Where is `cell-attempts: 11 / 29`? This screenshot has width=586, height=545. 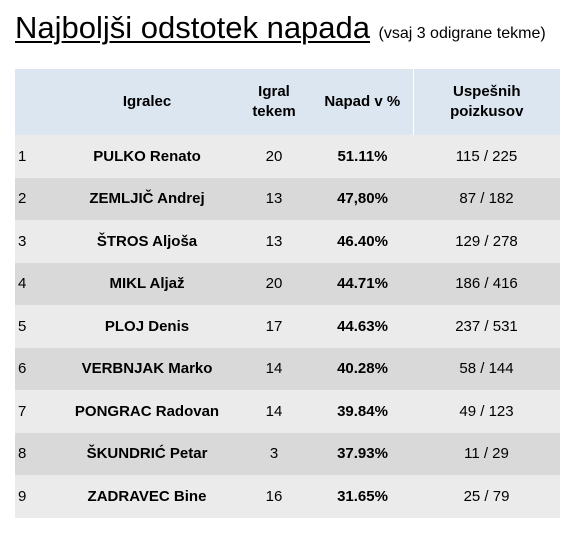
cell-attempts: 11 / 29 is located at coordinates (486, 453).